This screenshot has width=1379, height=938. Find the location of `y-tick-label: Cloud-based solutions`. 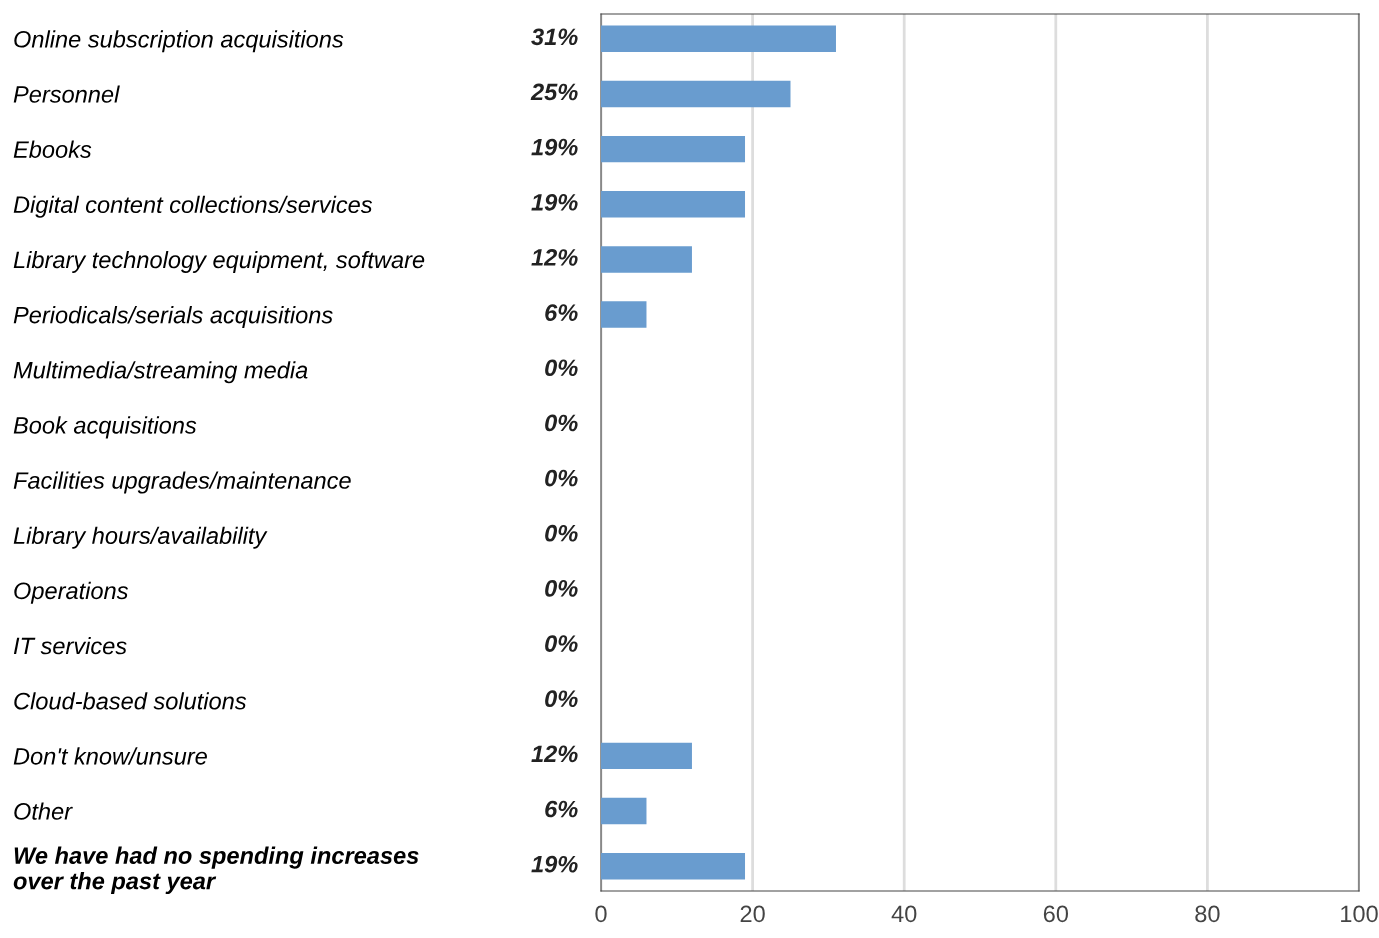

y-tick-label: Cloud-based solutions is located at coordinates (130, 701).